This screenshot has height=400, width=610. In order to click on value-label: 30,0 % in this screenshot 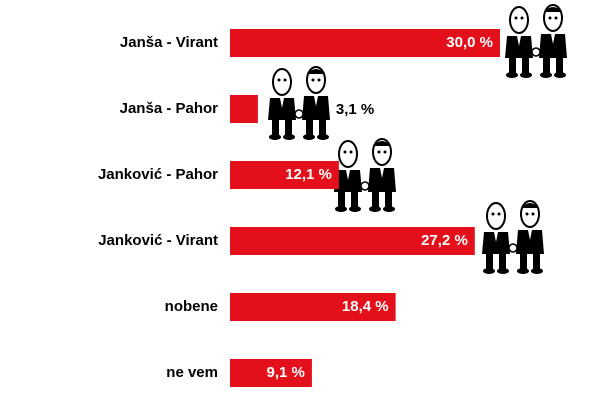, I will do `click(469, 42)`.